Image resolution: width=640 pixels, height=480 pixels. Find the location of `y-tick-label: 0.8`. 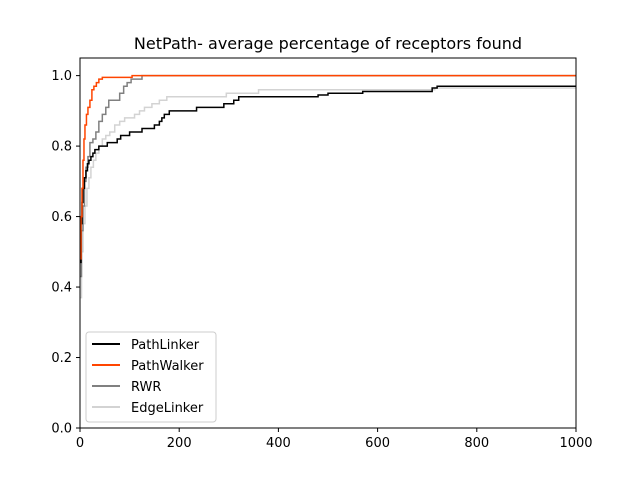

y-tick-label: 0.8 is located at coordinates (61, 147).